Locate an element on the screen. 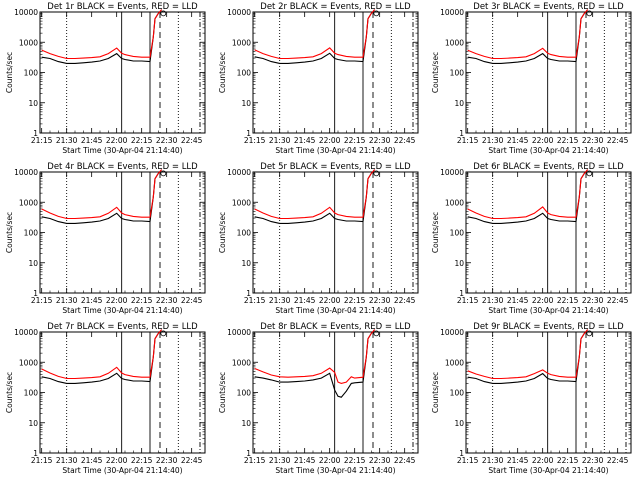 The image size is (640, 480). panel-title: Det 8r BLACK = Events, RED = LLD is located at coordinates (335, 327).